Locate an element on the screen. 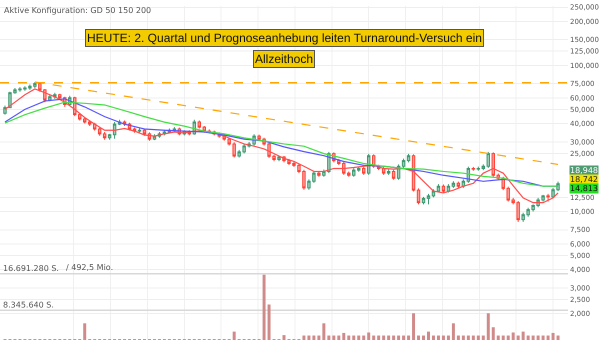 This screenshot has width=600, height=340. y2-tick-label: 8.345.640 S. is located at coordinates (28, 305).